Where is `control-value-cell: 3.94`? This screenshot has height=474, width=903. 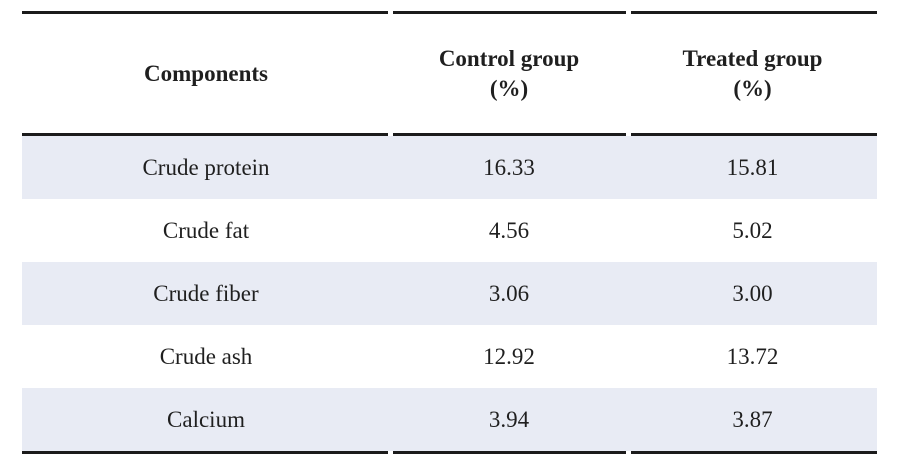 control-value-cell: 3.94 is located at coordinates (509, 419).